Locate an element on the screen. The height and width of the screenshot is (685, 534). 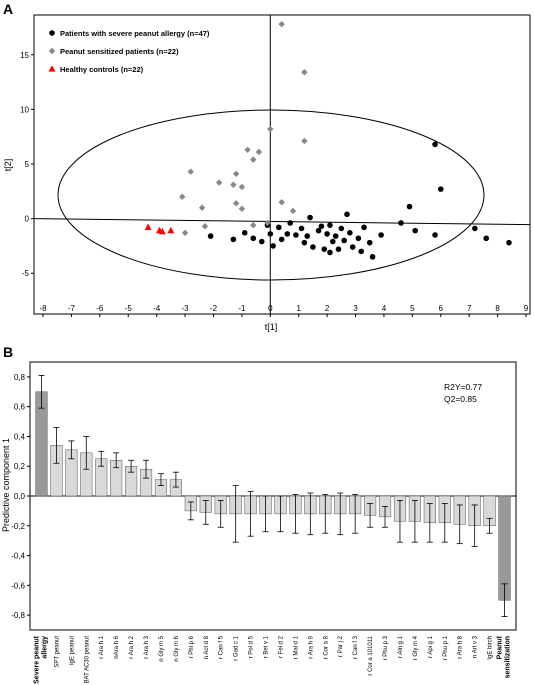
y-tick-label: 5 is located at coordinates (27, 164).